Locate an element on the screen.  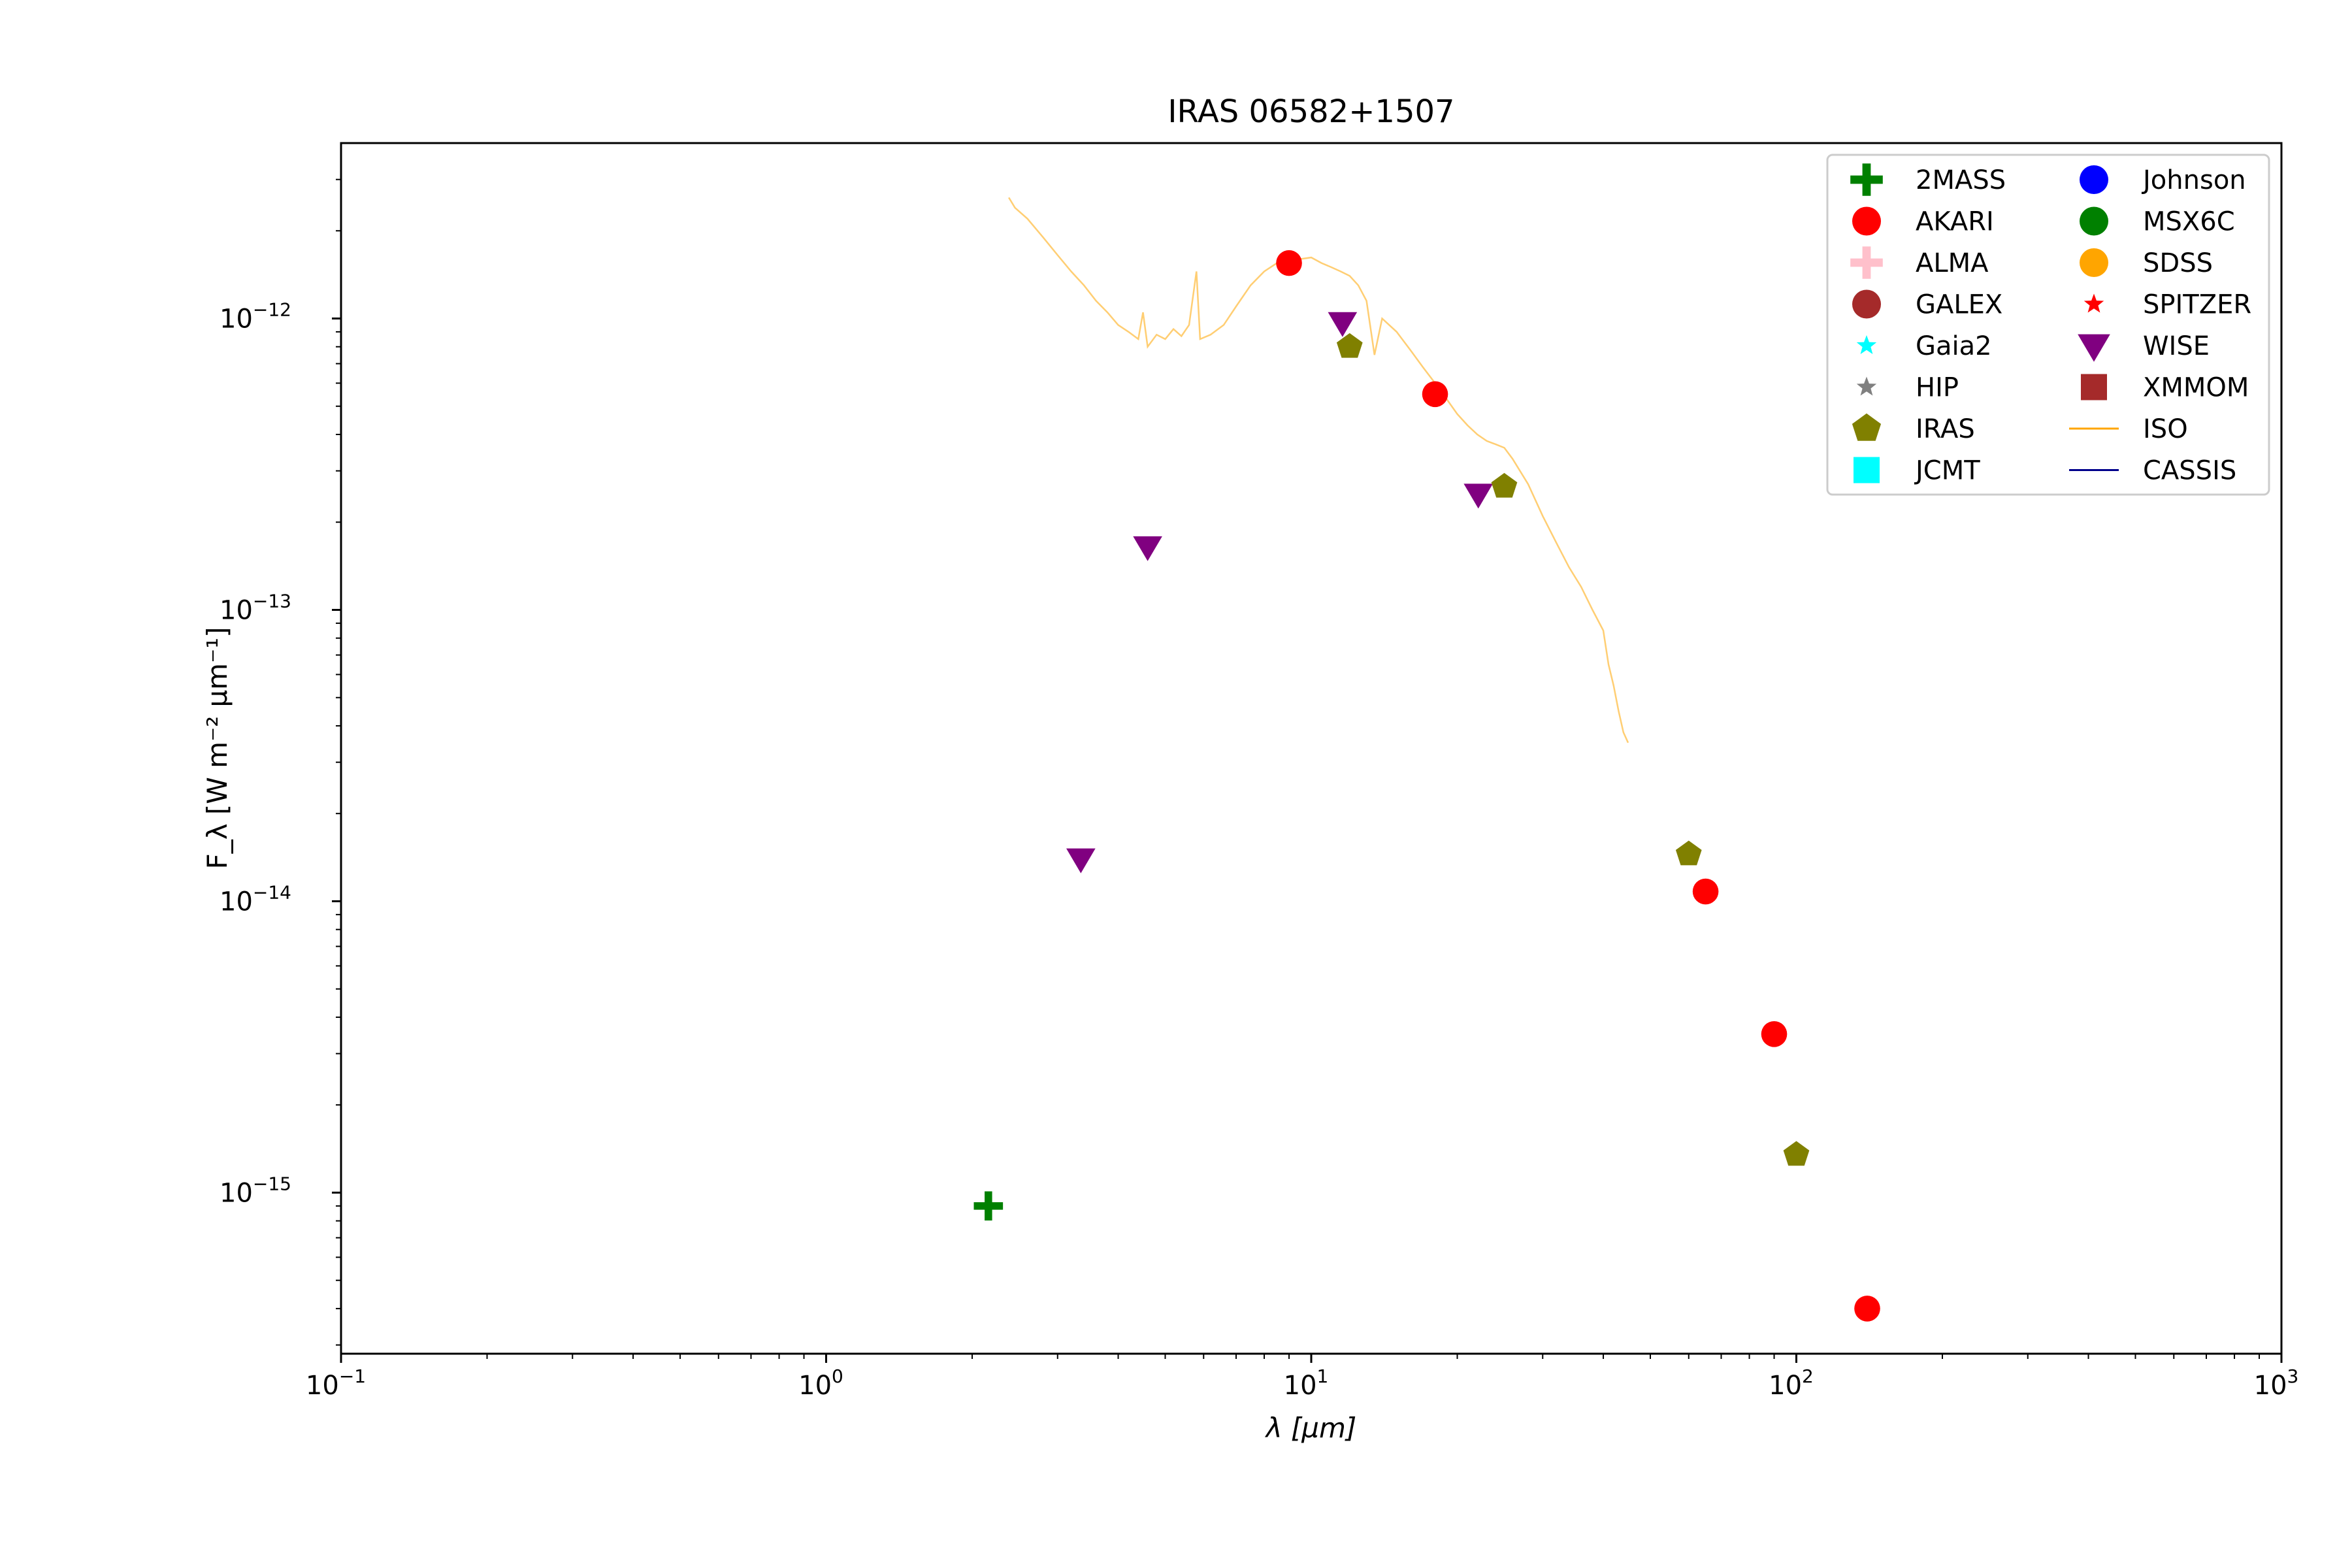
legend-marker-johnson is located at coordinates (2094, 179).